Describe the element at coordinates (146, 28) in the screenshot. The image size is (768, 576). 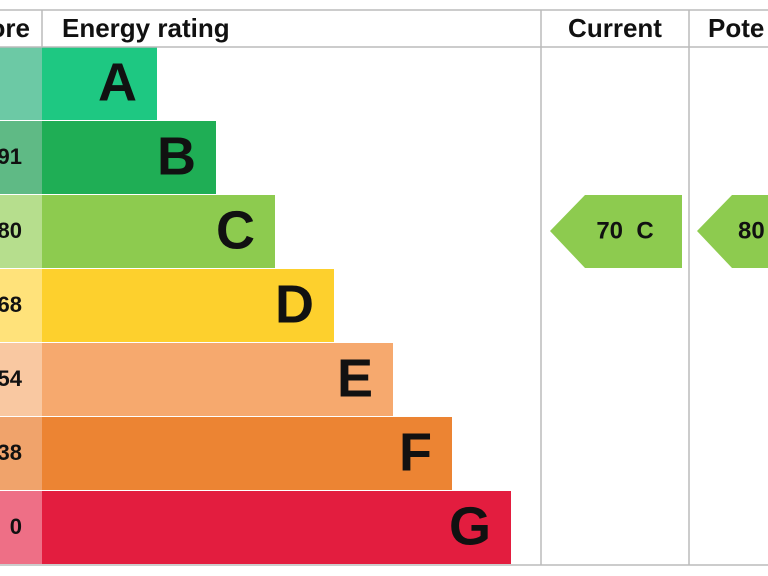
I see `rating-header: Energy rating` at that location.